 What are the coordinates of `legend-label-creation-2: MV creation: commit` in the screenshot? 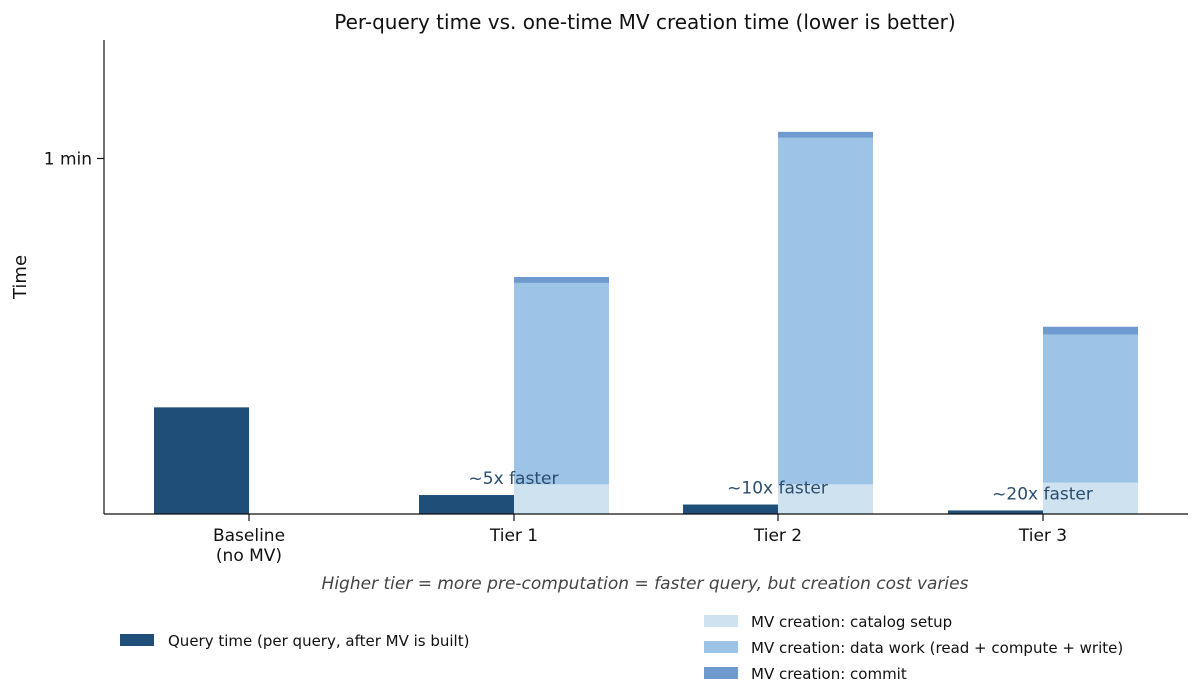 It's located at (829, 674).